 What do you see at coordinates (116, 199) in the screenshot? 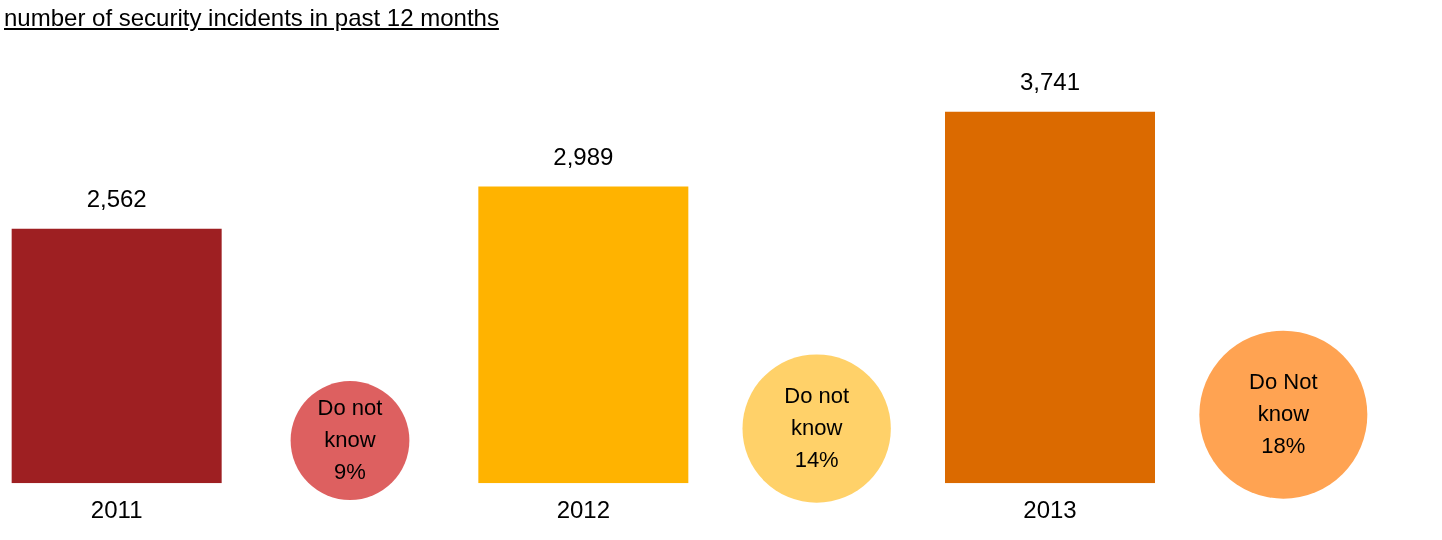
I see `data-label: 2,562` at bounding box center [116, 199].